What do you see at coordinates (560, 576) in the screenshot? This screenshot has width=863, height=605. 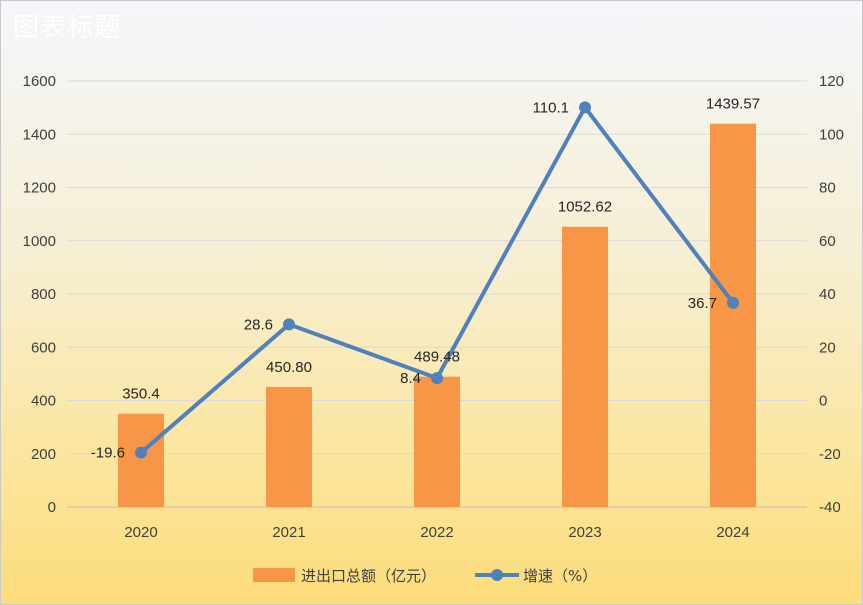 I see `legend-line-label: 增速（%）` at bounding box center [560, 576].